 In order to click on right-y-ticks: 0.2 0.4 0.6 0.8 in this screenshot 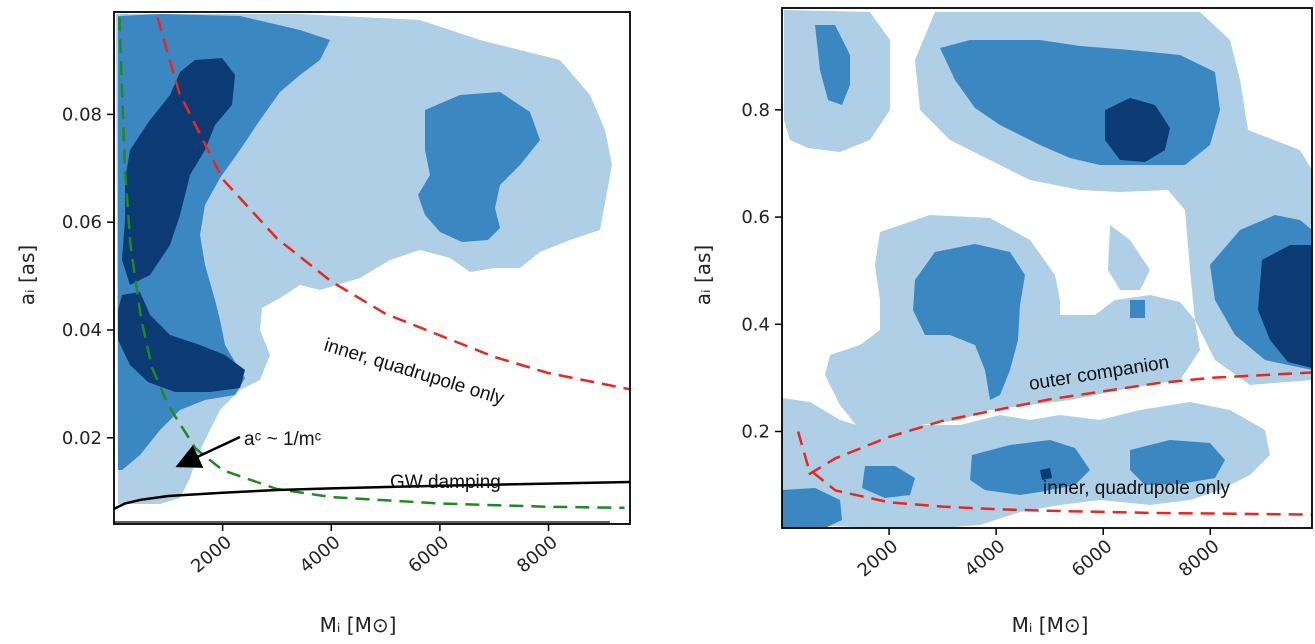, I will do `click(761, 271)`.